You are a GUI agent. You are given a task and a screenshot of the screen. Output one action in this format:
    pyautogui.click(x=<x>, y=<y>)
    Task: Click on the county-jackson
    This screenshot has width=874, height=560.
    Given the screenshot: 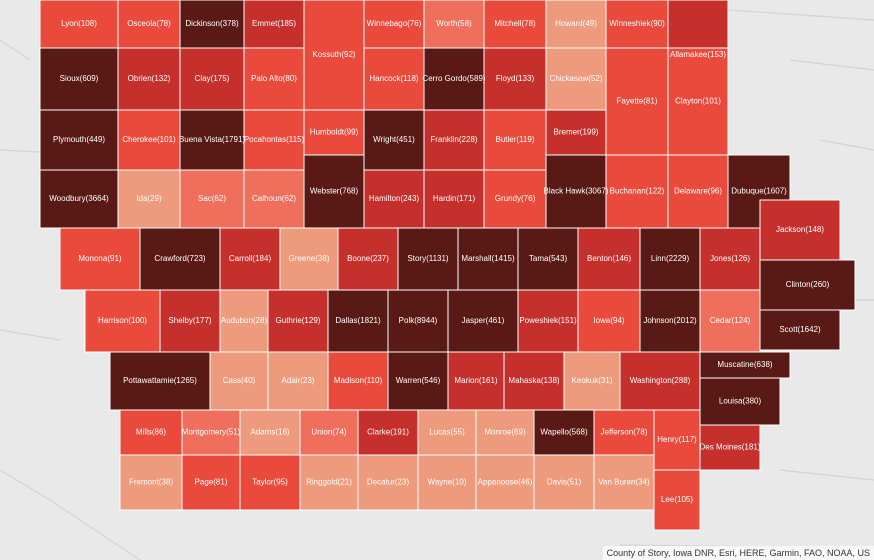 What is the action you would take?
    pyautogui.click(x=800, y=230)
    